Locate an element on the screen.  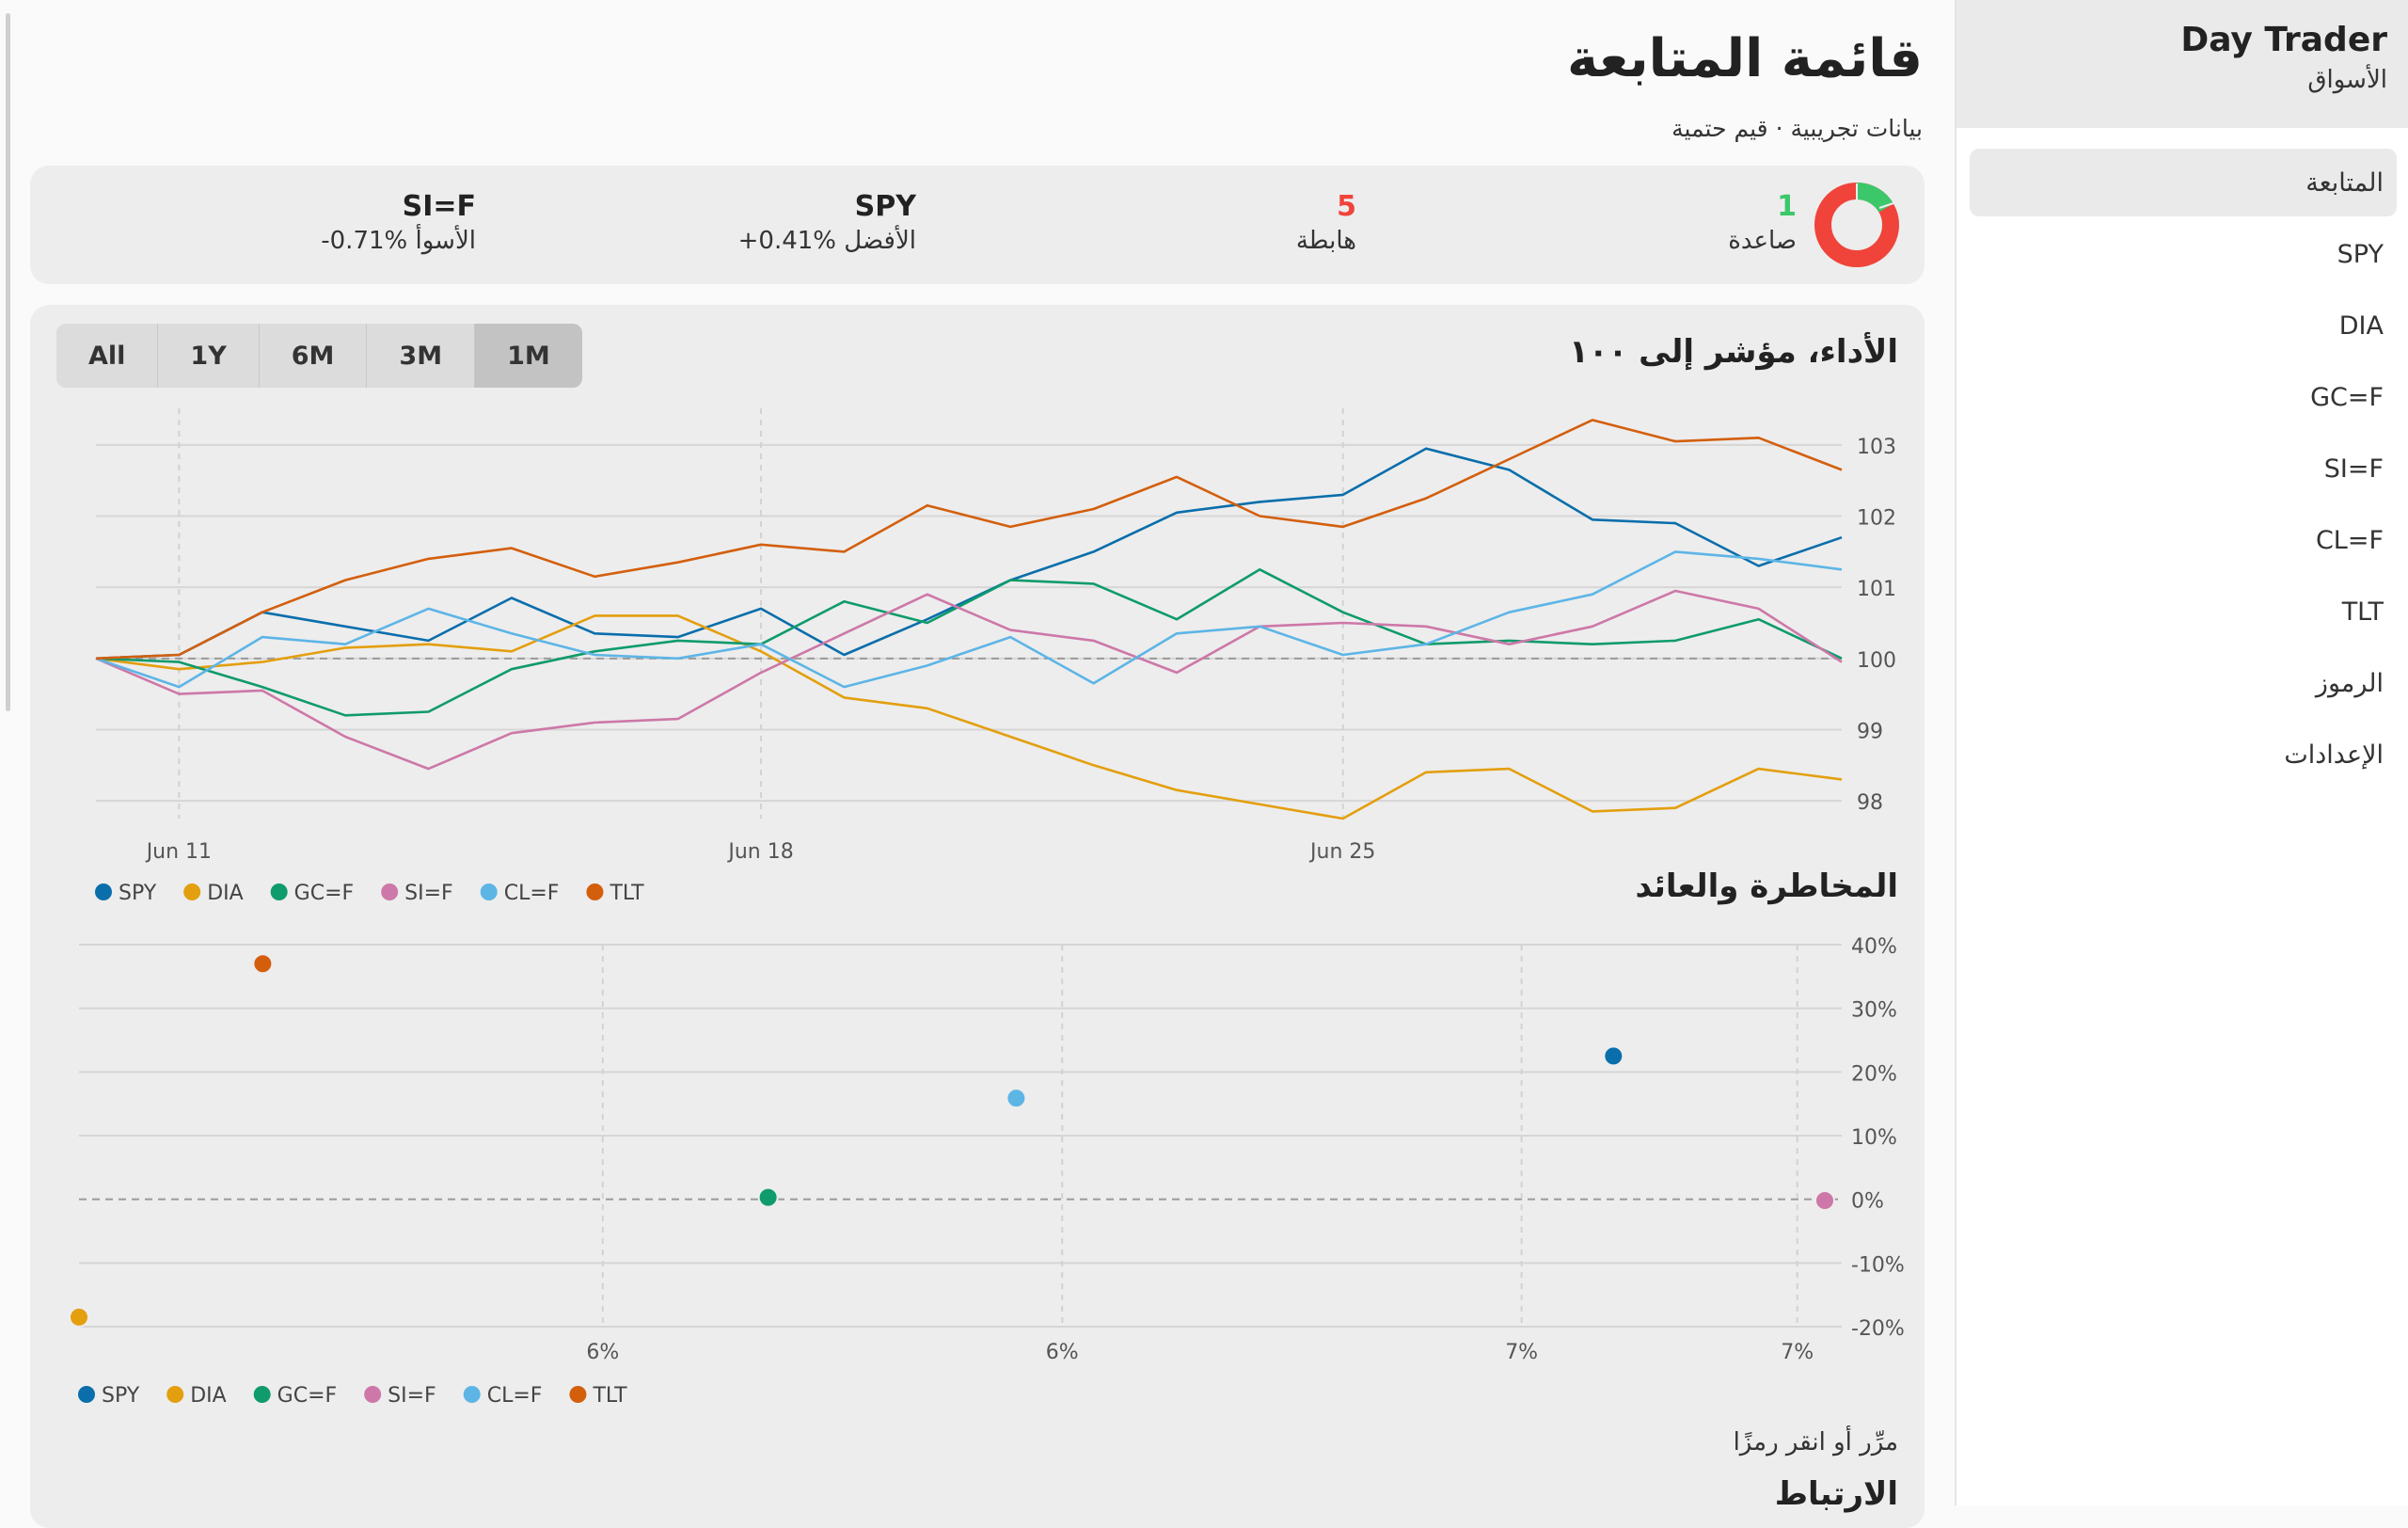
range-selector: All 1Y 6M 3M 1M is located at coordinates (319, 356).